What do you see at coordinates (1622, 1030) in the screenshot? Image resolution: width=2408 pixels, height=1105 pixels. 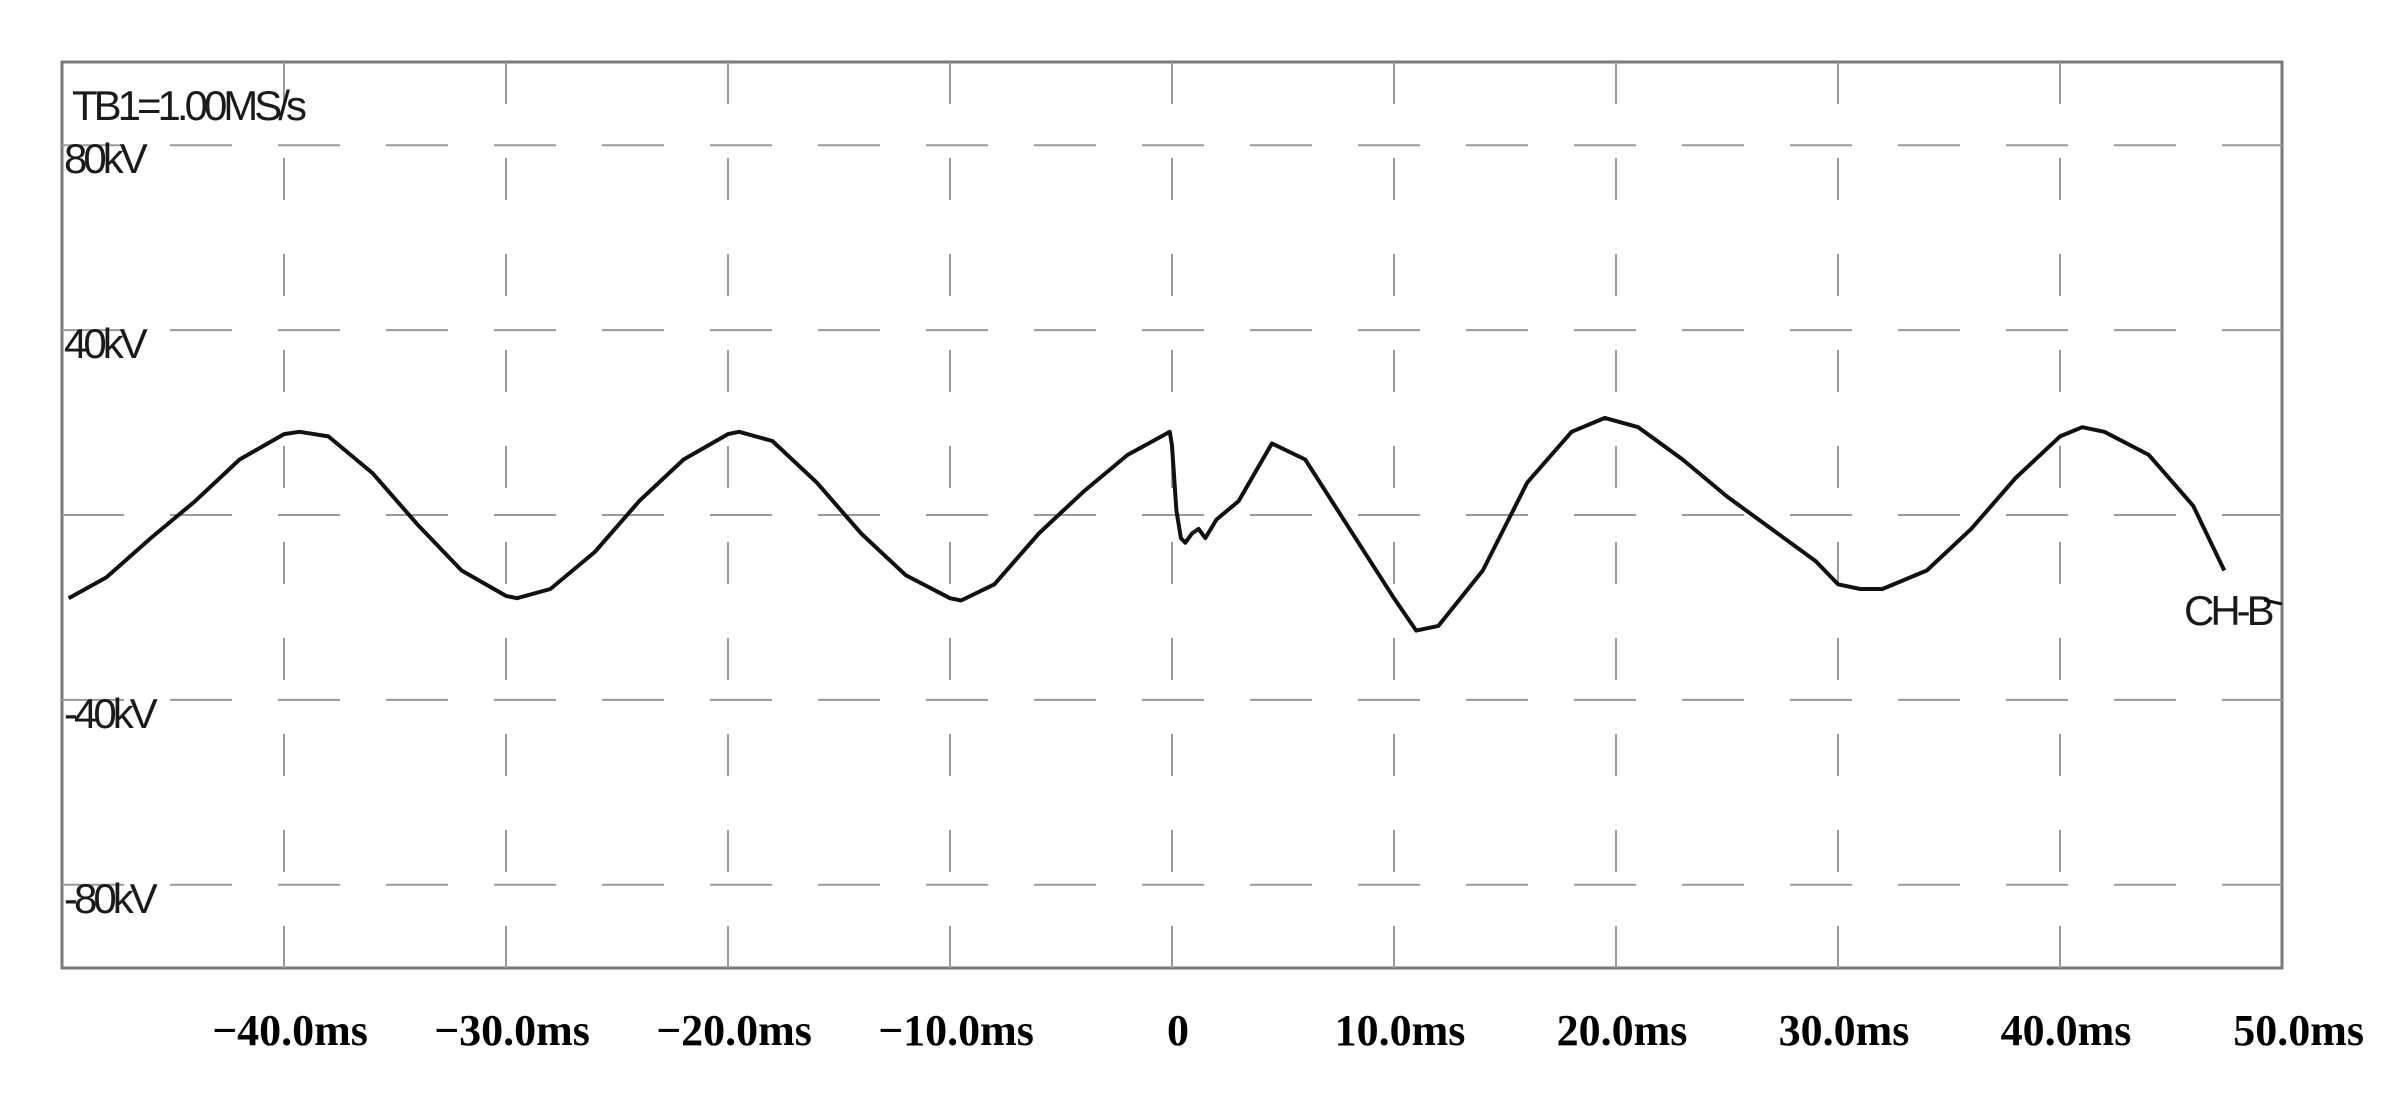 I see `x-tick-label: 20.0ms` at bounding box center [1622, 1030].